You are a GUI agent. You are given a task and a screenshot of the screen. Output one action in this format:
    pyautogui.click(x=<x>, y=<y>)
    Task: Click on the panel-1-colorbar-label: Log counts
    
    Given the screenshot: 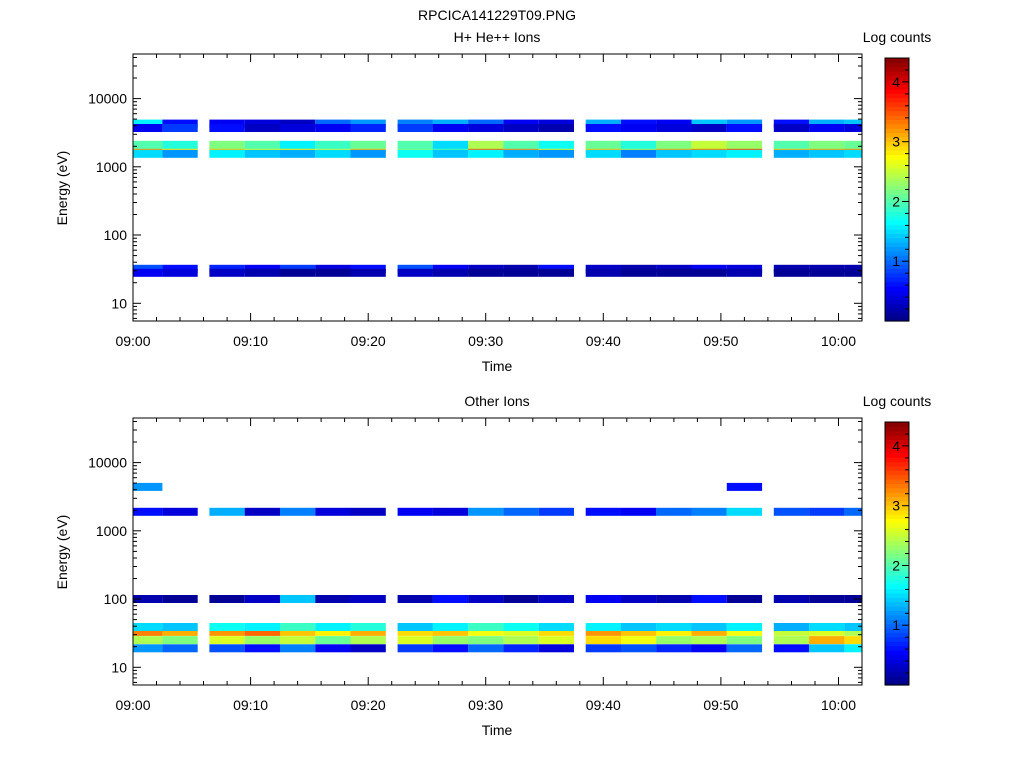 What is the action you would take?
    pyautogui.click(x=897, y=37)
    